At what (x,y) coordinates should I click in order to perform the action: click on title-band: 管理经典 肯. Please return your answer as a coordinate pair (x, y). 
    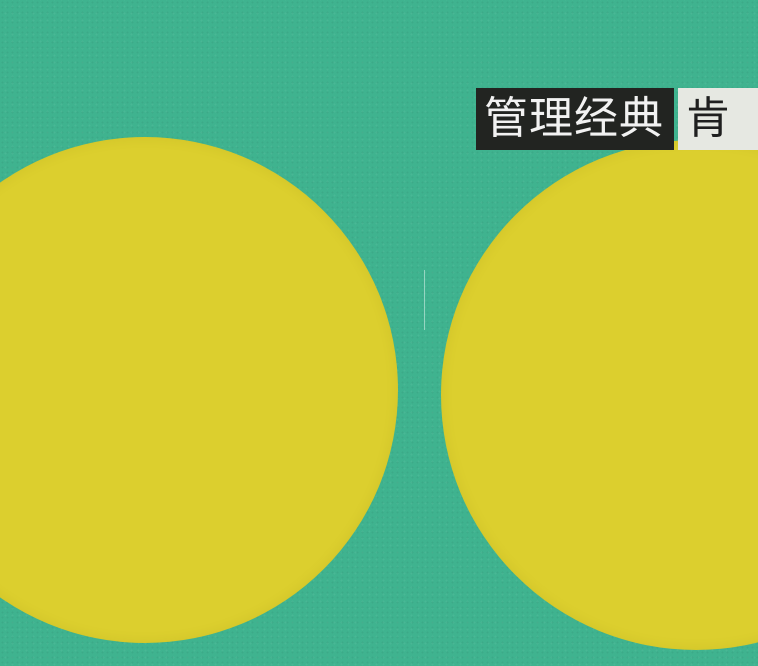
    Looking at the image, I should click on (617, 119).